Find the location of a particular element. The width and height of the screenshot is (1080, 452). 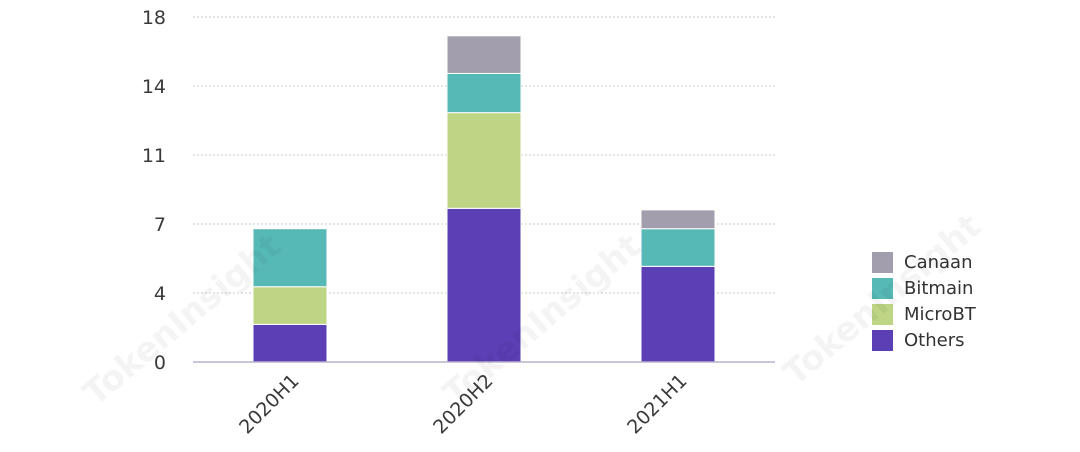

y-tick-label: 18 is located at coordinates (154, 18).